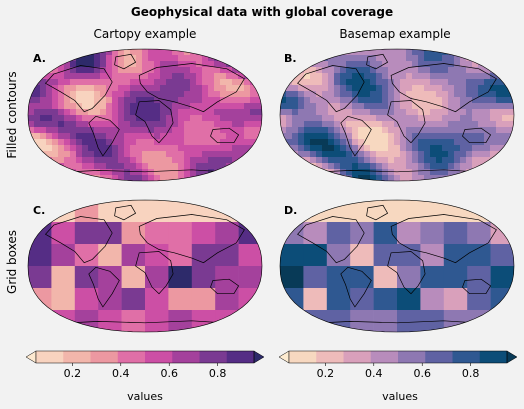 The height and width of the screenshot is (409, 524). I want to click on map-panel-d: D., so click(397, 266).